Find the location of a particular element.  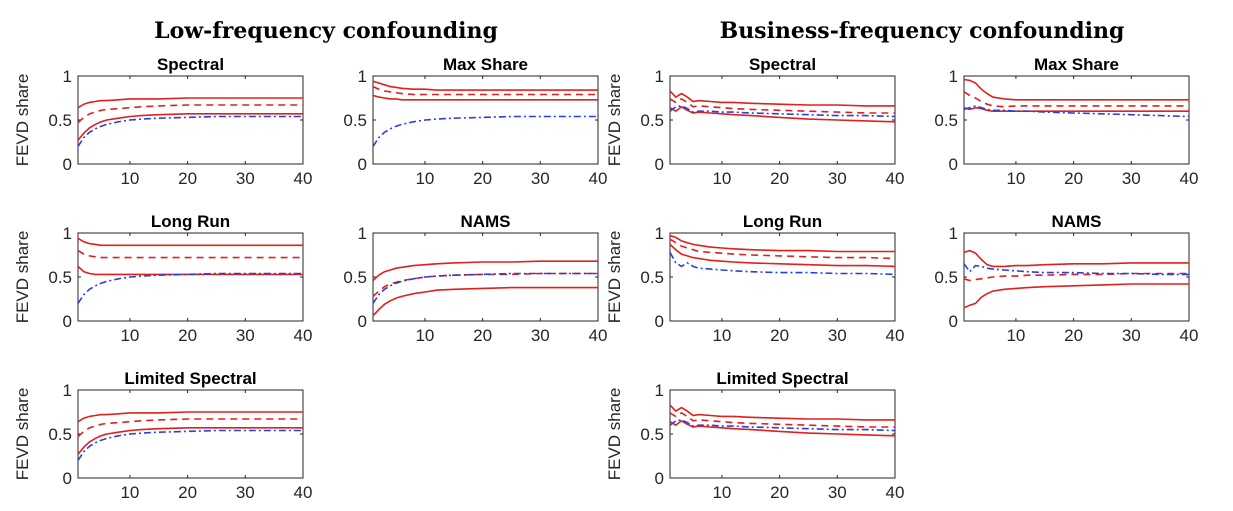

group-title-low-frequency: Low-frequency confounding is located at coordinates (326, 31).